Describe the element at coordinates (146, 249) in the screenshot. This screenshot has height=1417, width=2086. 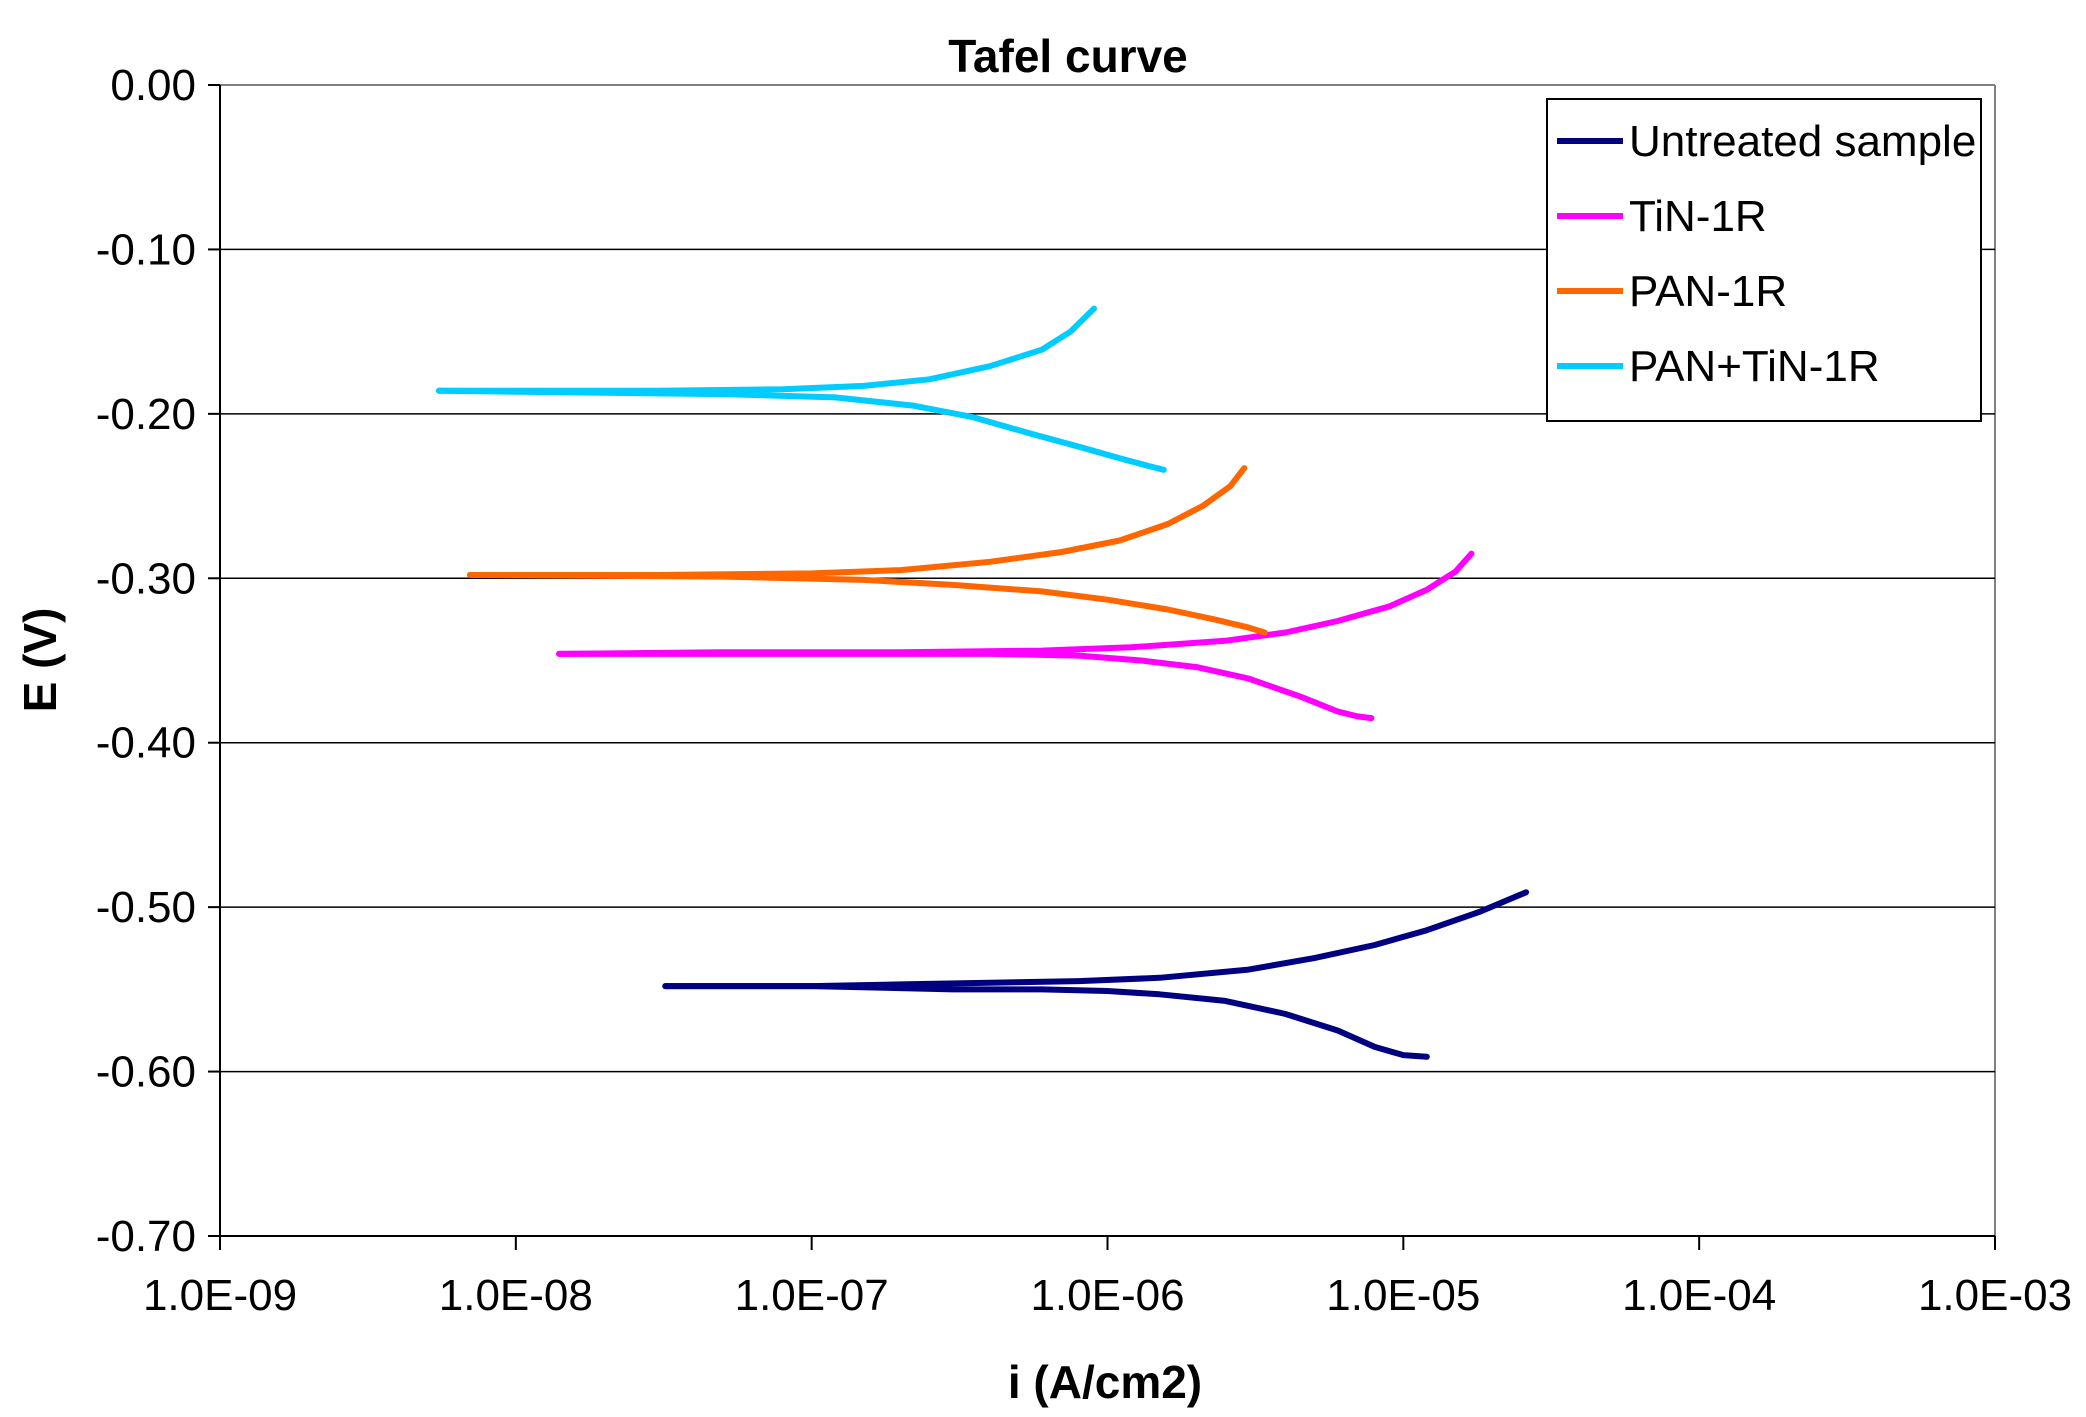
I see `y-tick-label: -0.10` at that location.